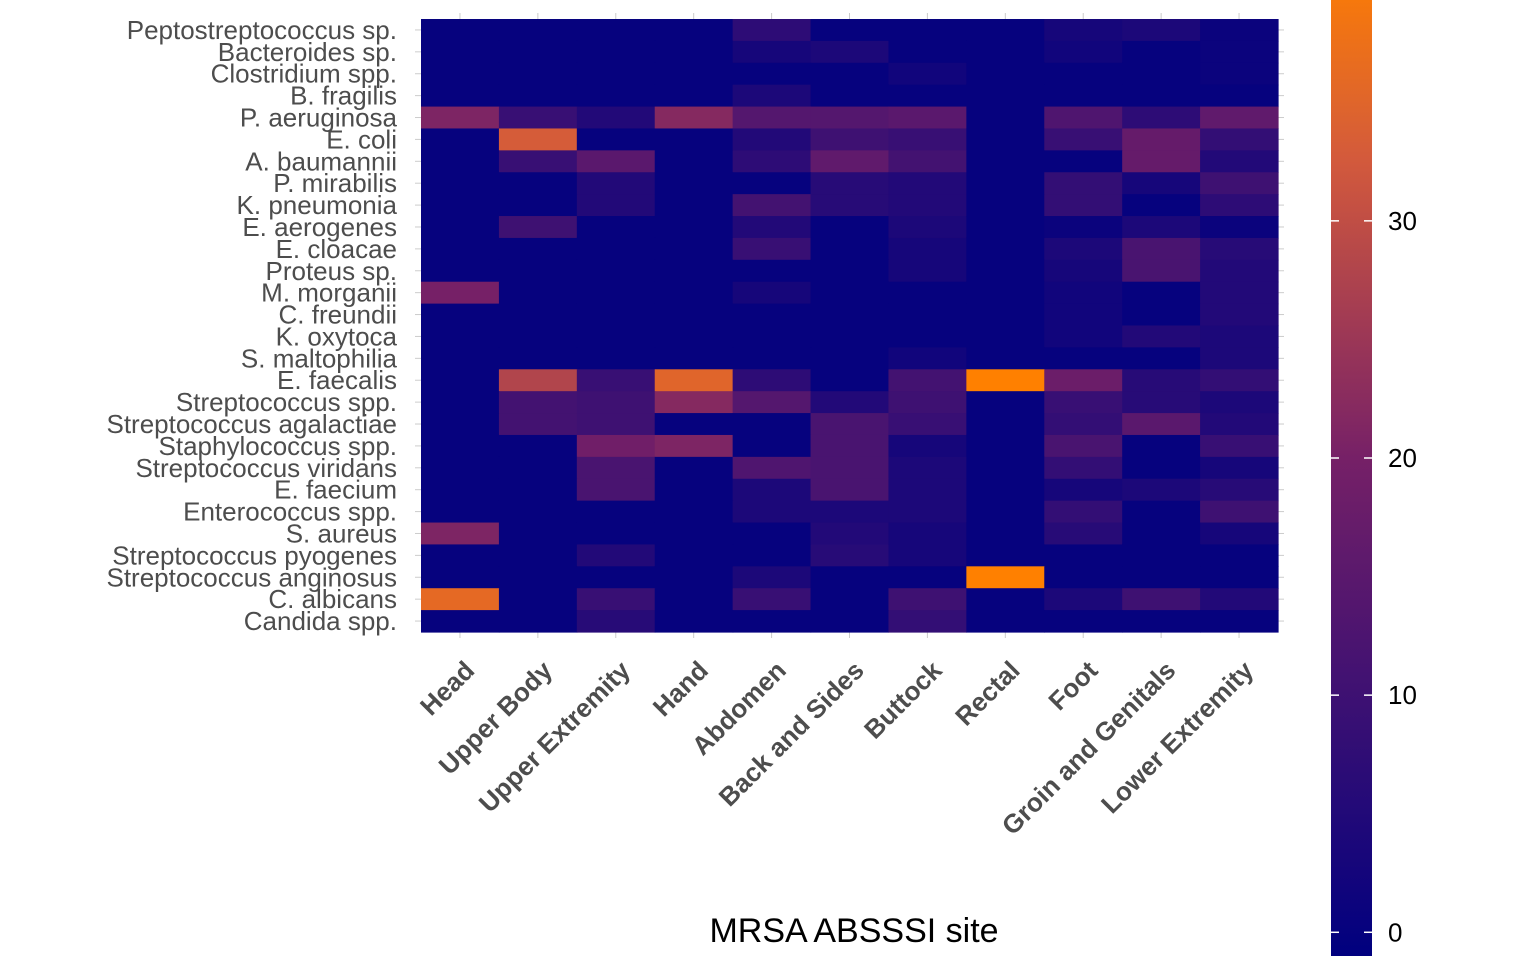  What do you see at coordinates (341, 533) in the screenshot?
I see `y-tick-label: S. aureus` at bounding box center [341, 533].